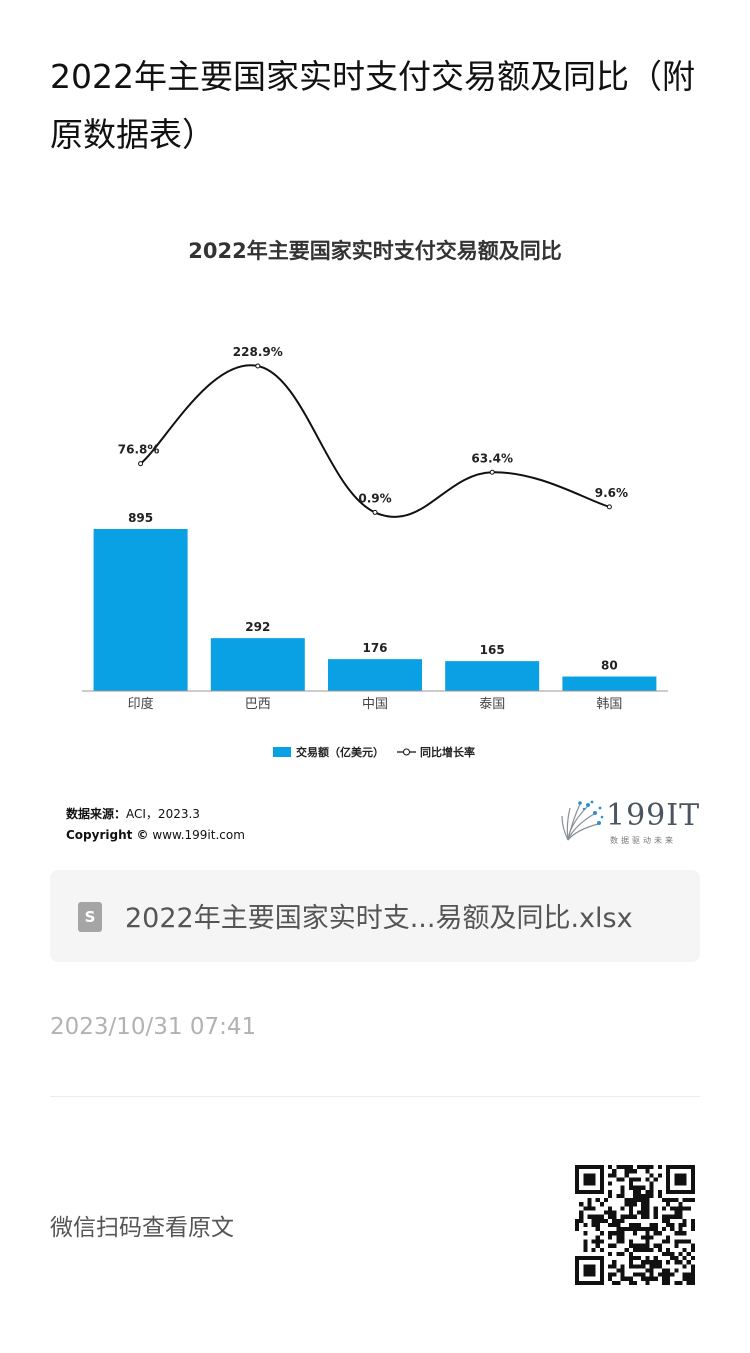 This screenshot has width=750, height=1353. I want to click on x-tick-label: 中国, so click(375, 704).